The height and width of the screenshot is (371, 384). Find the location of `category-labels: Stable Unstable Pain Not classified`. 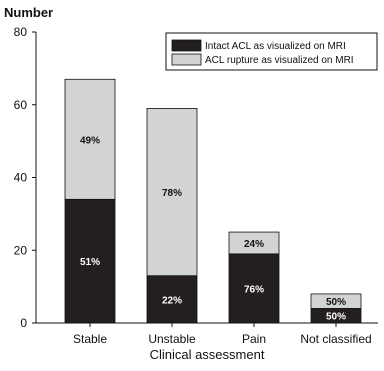

category-labels: Stable Unstable Pain Not classified is located at coordinates (222, 334).